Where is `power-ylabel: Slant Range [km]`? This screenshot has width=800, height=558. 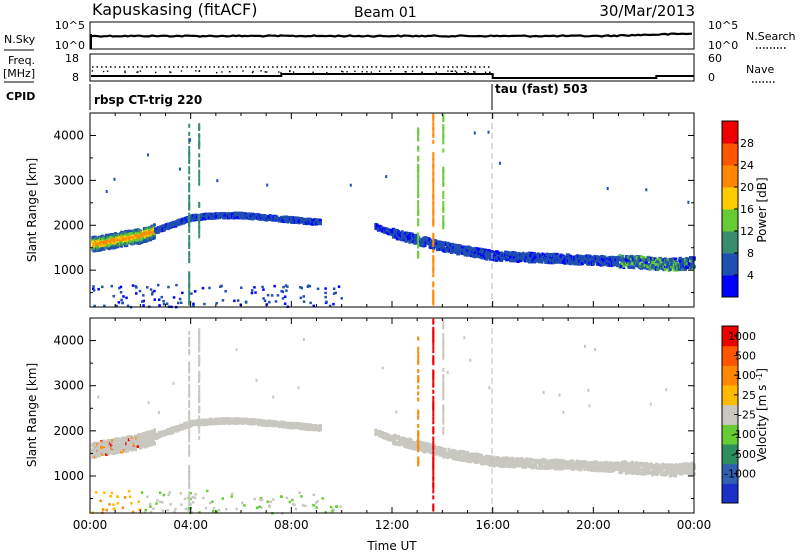
power-ylabel: Slant Range [km] is located at coordinates (32, 210).